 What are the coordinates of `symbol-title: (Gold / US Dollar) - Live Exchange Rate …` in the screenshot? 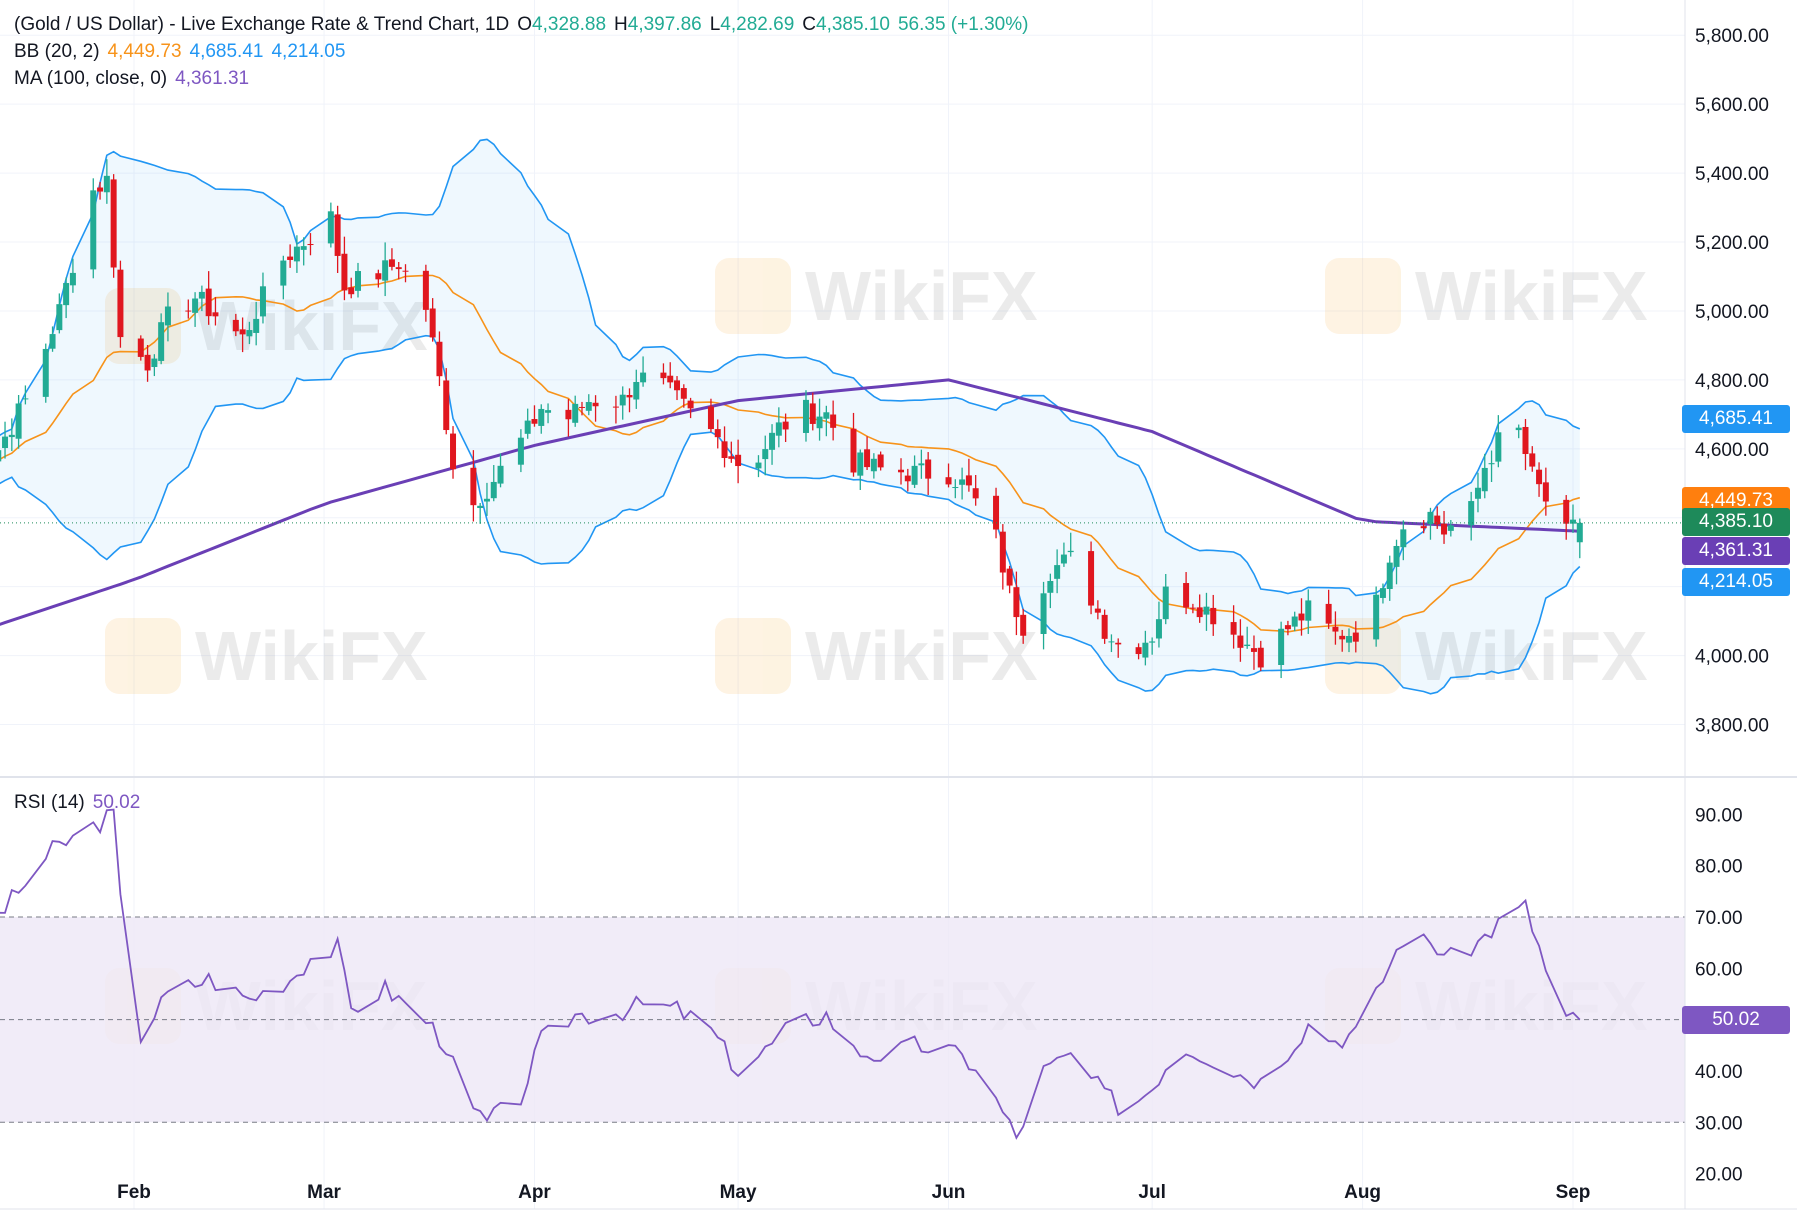 It's located at (262, 24).